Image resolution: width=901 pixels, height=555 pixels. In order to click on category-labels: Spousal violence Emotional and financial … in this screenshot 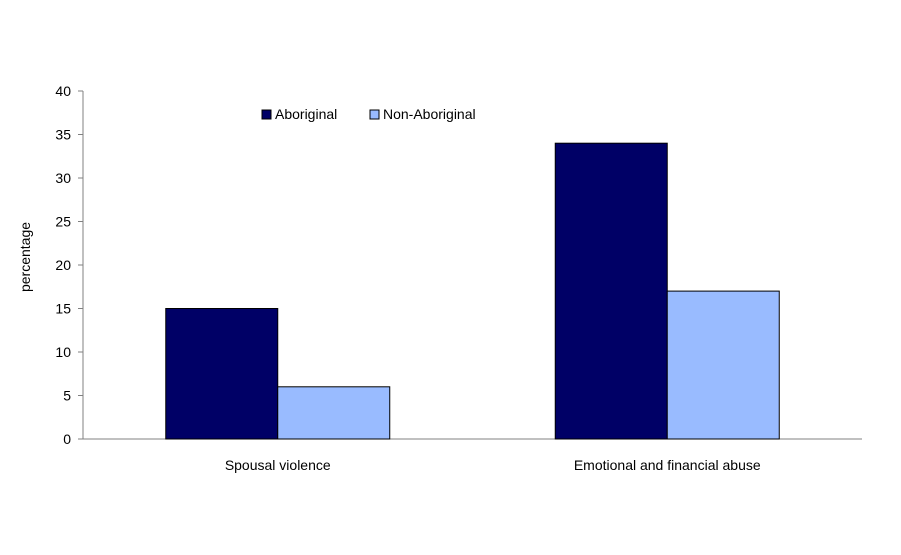, I will do `click(493, 465)`.